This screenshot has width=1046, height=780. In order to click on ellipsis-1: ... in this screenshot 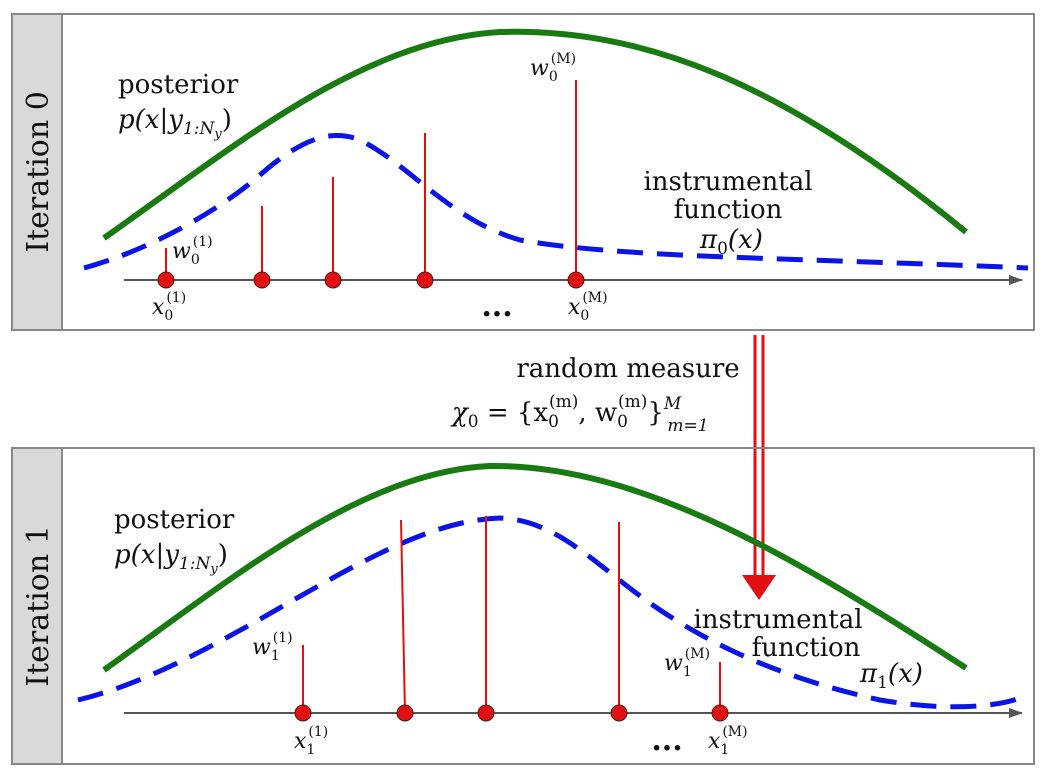, I will do `click(666, 740)`.